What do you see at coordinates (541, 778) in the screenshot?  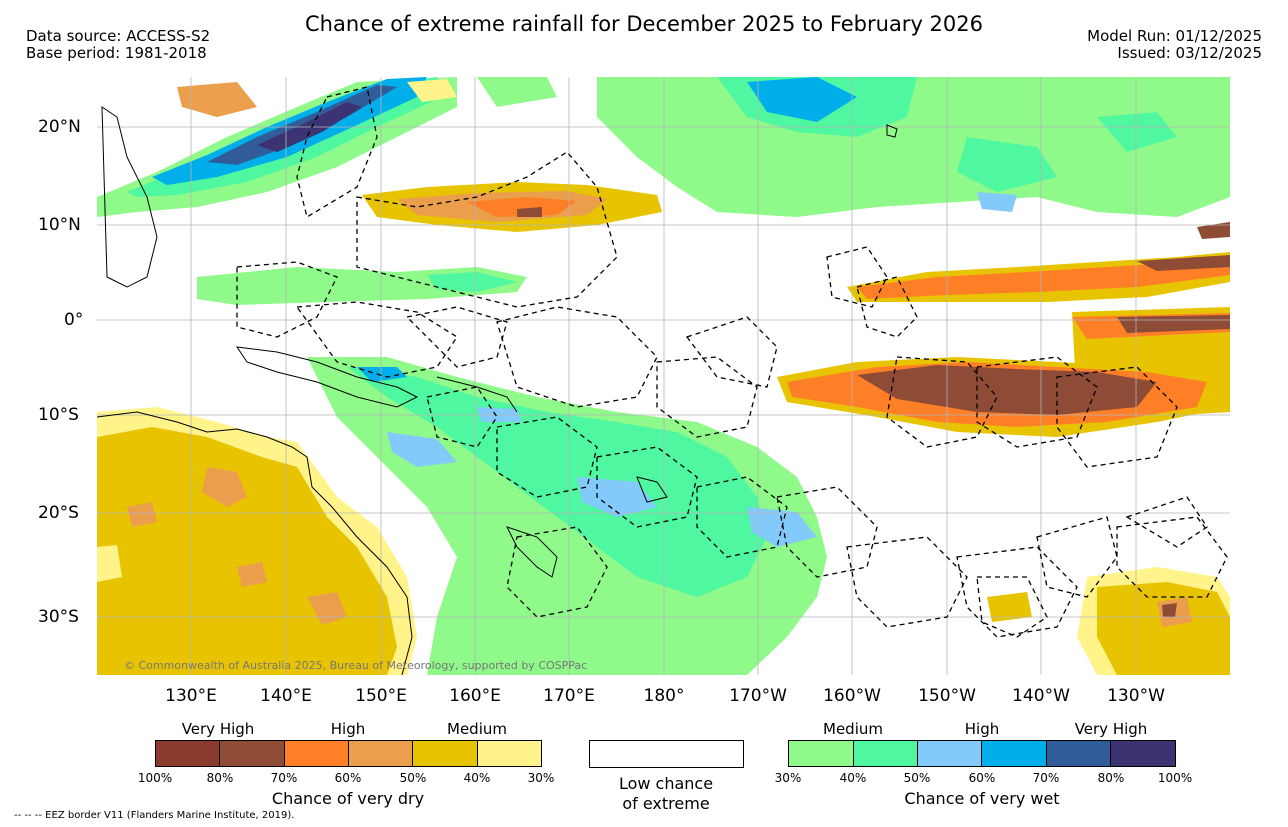 I see `dry-tick: 30%` at bounding box center [541, 778].